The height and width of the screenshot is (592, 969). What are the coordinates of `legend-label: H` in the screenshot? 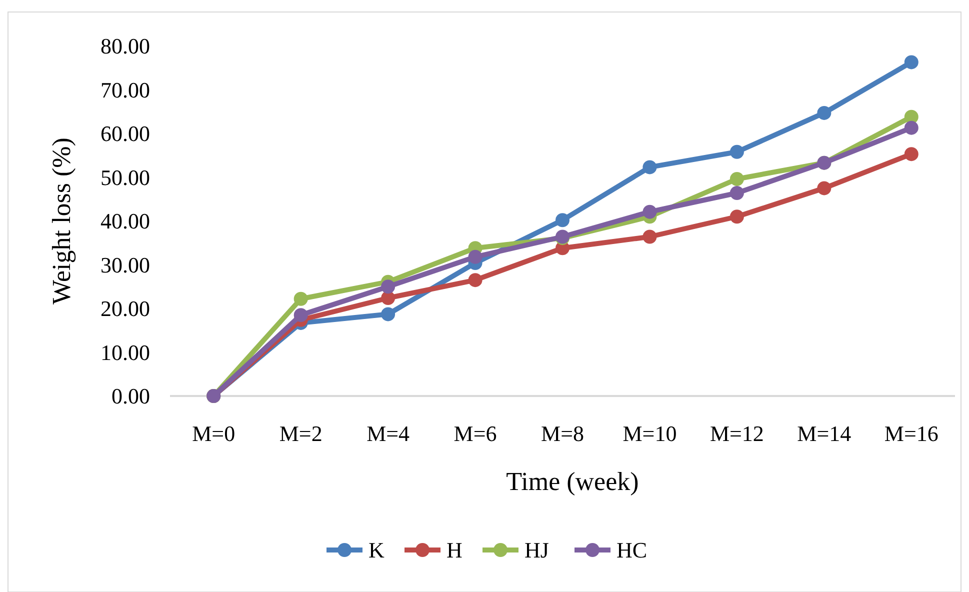 It's located at (454, 550).